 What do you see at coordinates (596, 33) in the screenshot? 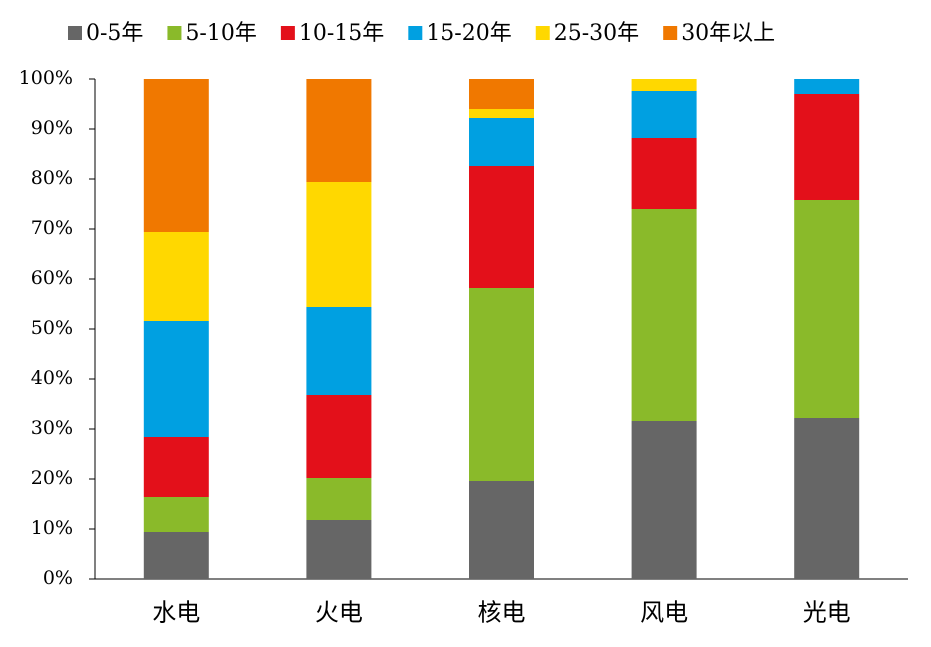
I see `legend-label: 25-30年` at bounding box center [596, 33].